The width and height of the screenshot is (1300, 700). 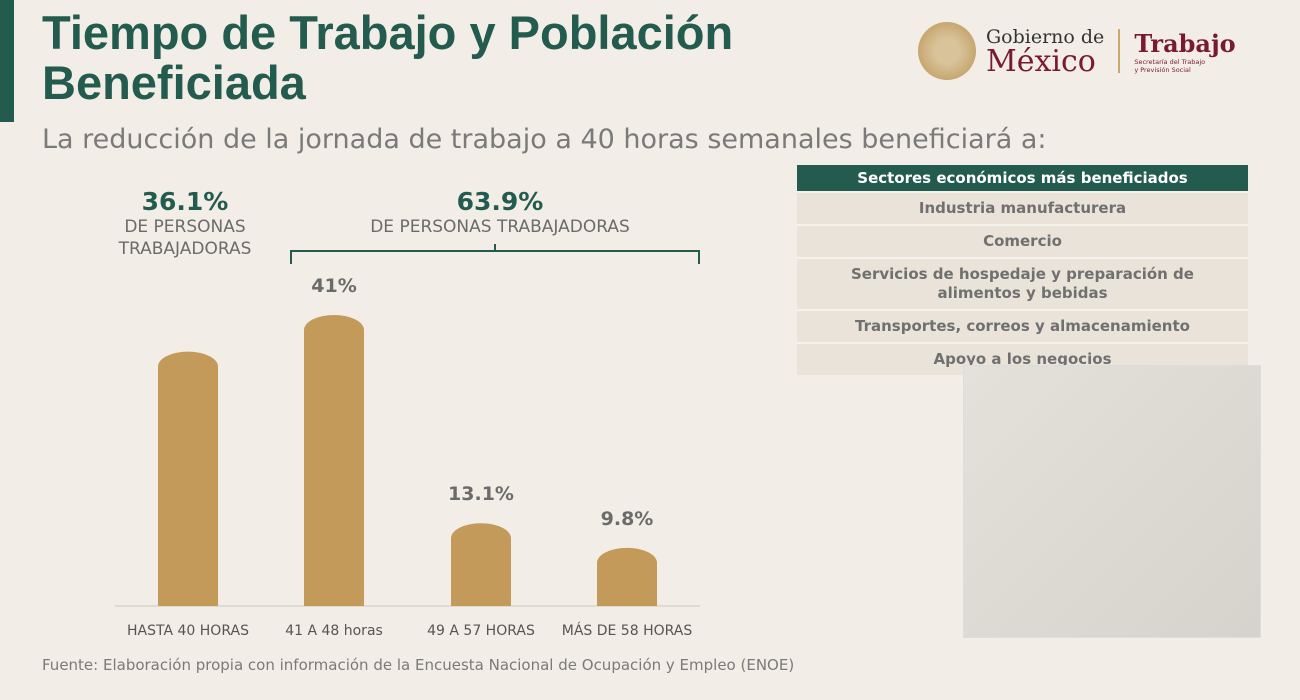 What do you see at coordinates (1022, 240) in the screenshot?
I see `table-row: Comercio` at bounding box center [1022, 240].